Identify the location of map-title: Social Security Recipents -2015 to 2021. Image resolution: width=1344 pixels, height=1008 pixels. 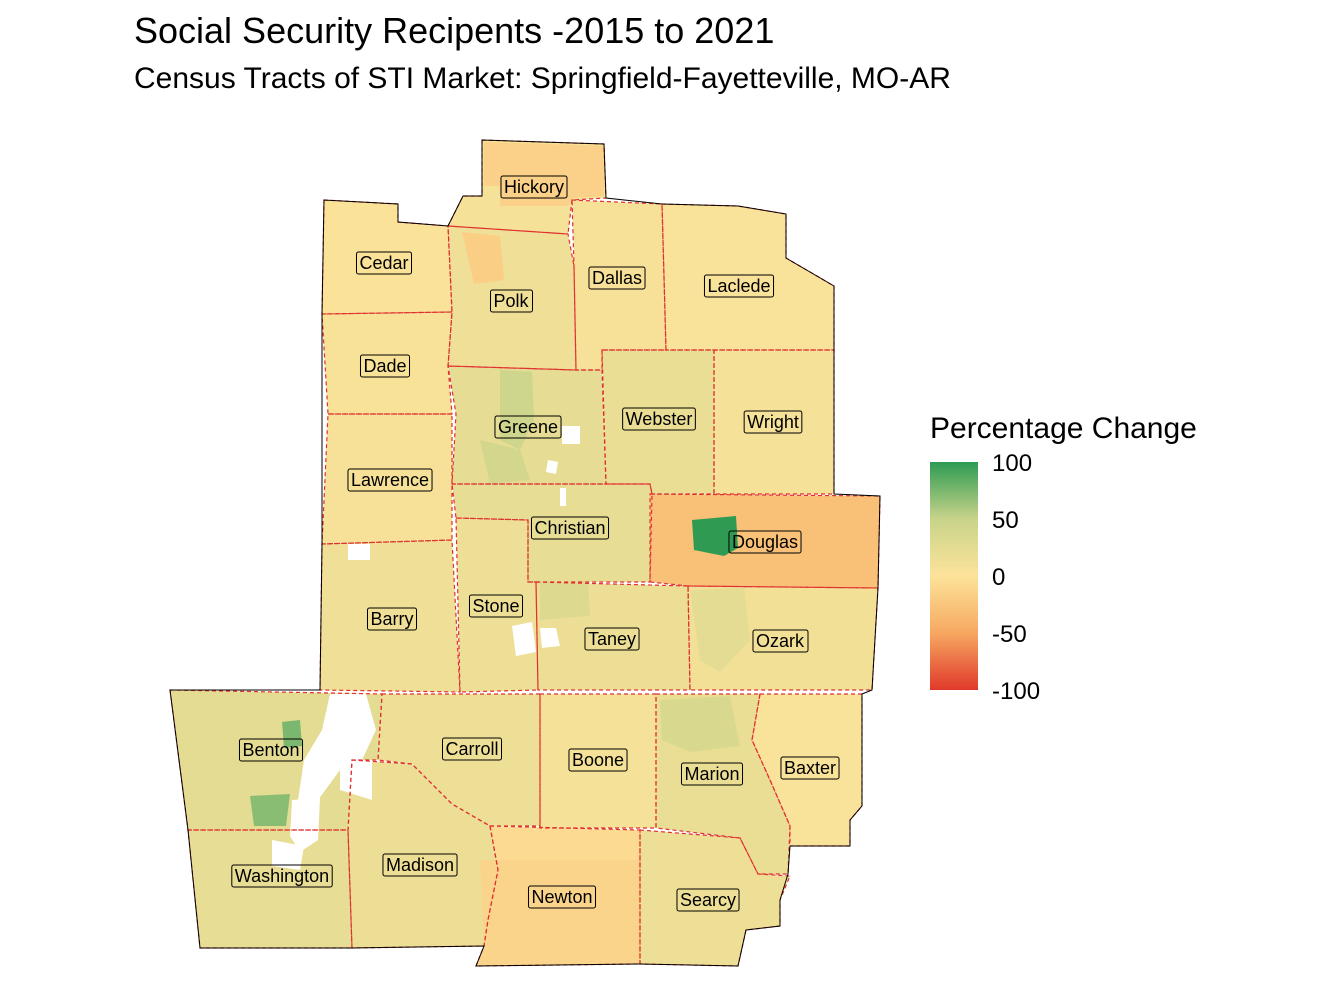
(454, 30).